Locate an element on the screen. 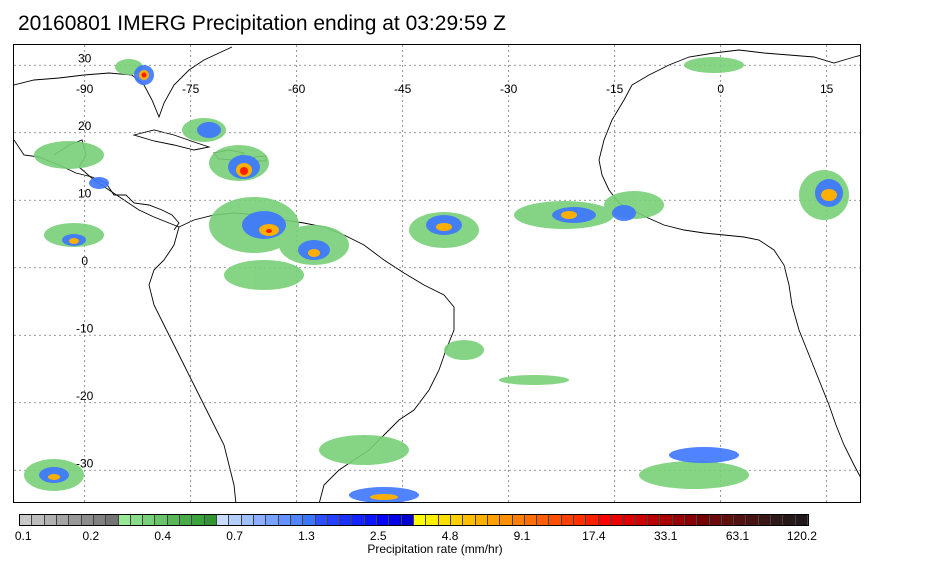  latitude-label: 0 is located at coordinates (84, 261).